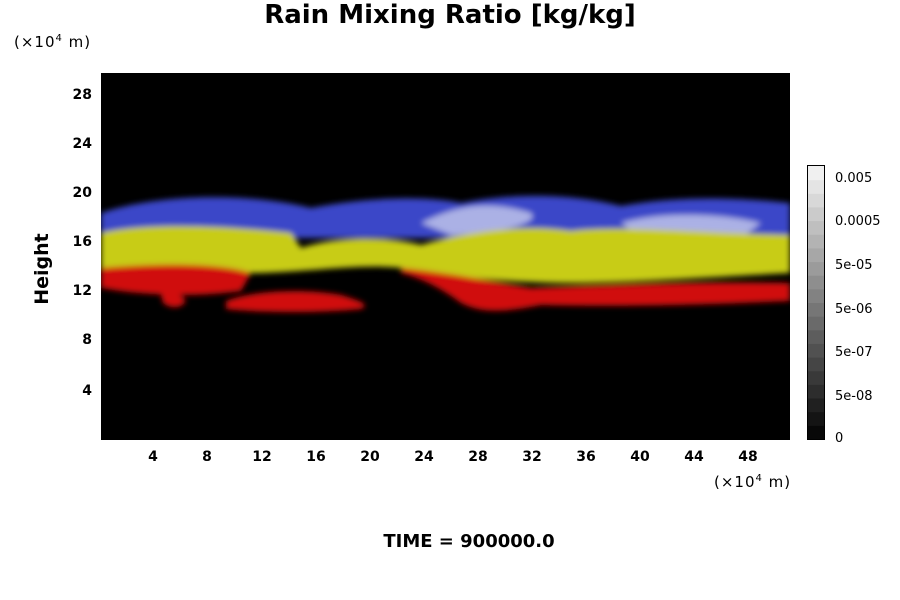 The image size is (900, 600). I want to click on time-label: TIME = 900000.0, so click(469, 541).